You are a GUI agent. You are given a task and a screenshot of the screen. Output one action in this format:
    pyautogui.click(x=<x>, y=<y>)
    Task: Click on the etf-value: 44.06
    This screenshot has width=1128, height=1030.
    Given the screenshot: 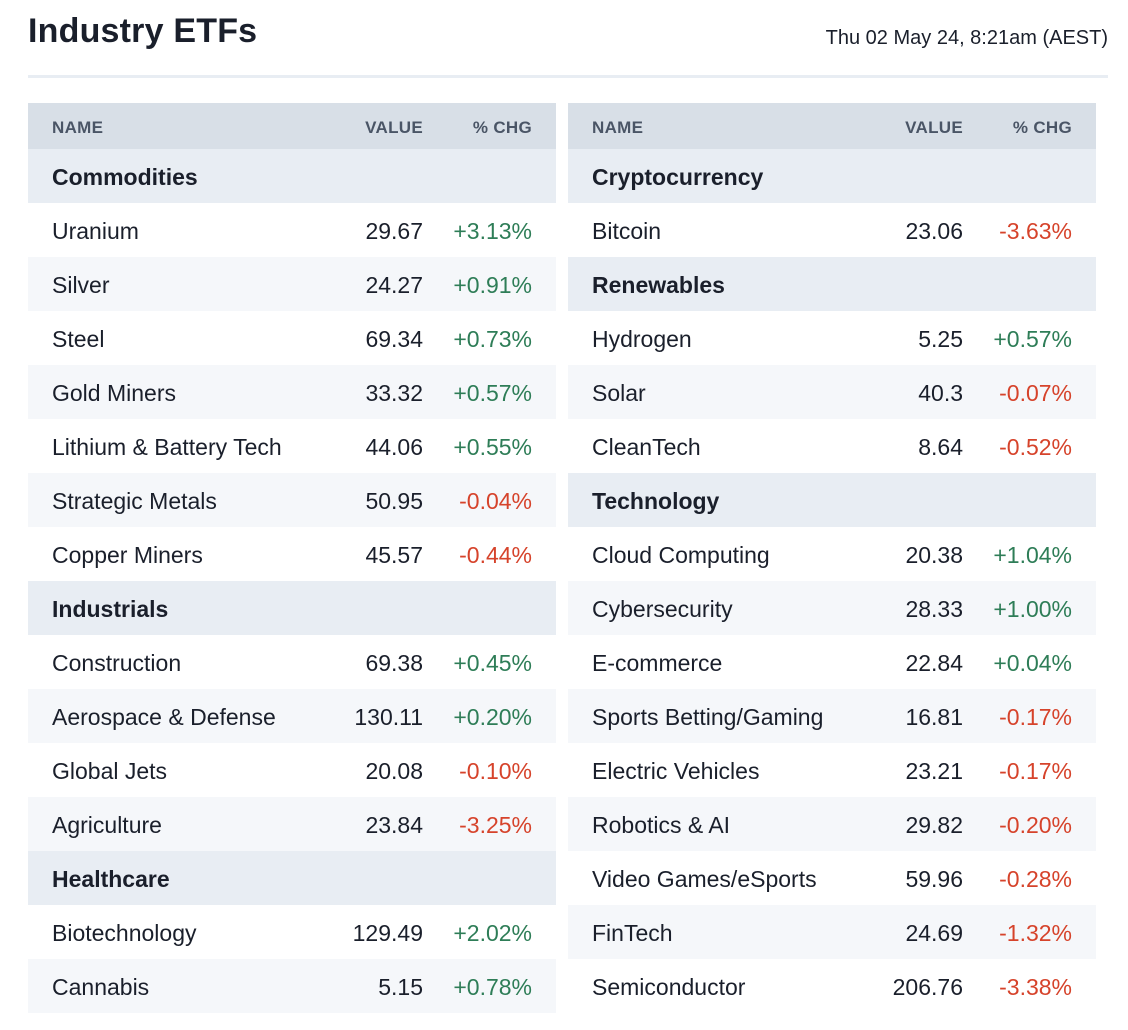 What is the action you would take?
    pyautogui.click(x=394, y=447)
    